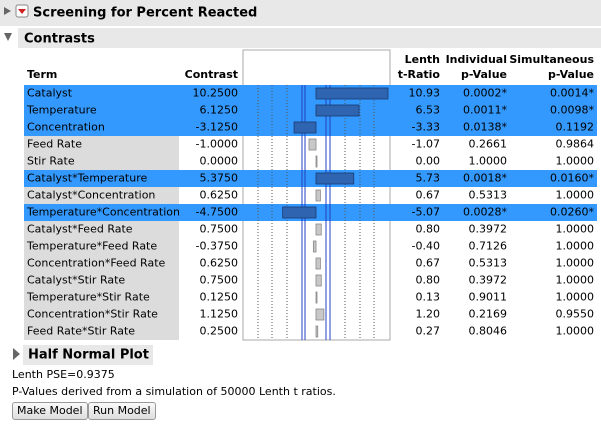 The image size is (601, 425). Describe the element at coordinates (42, 74) in the screenshot. I see `column-header: Term` at that location.